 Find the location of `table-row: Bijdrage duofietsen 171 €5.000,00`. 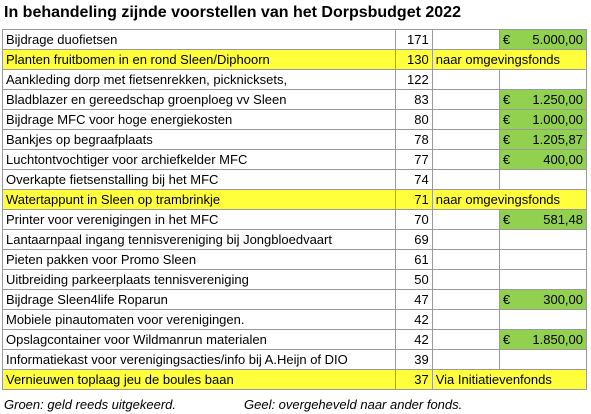

table-row: Bijdrage duofietsen 171 €5.000,00 is located at coordinates (295, 39).